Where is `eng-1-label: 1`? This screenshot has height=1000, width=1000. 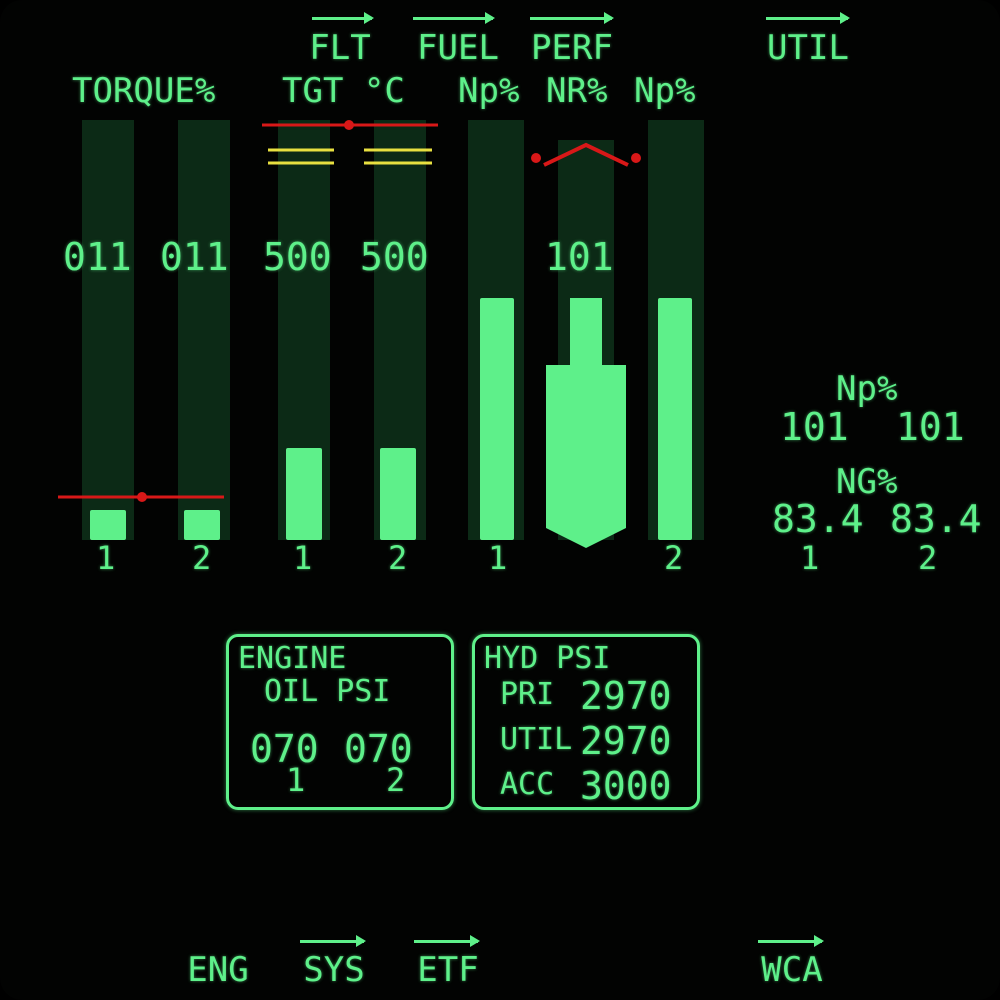
eng-1-label: 1 is located at coordinates (810, 558).